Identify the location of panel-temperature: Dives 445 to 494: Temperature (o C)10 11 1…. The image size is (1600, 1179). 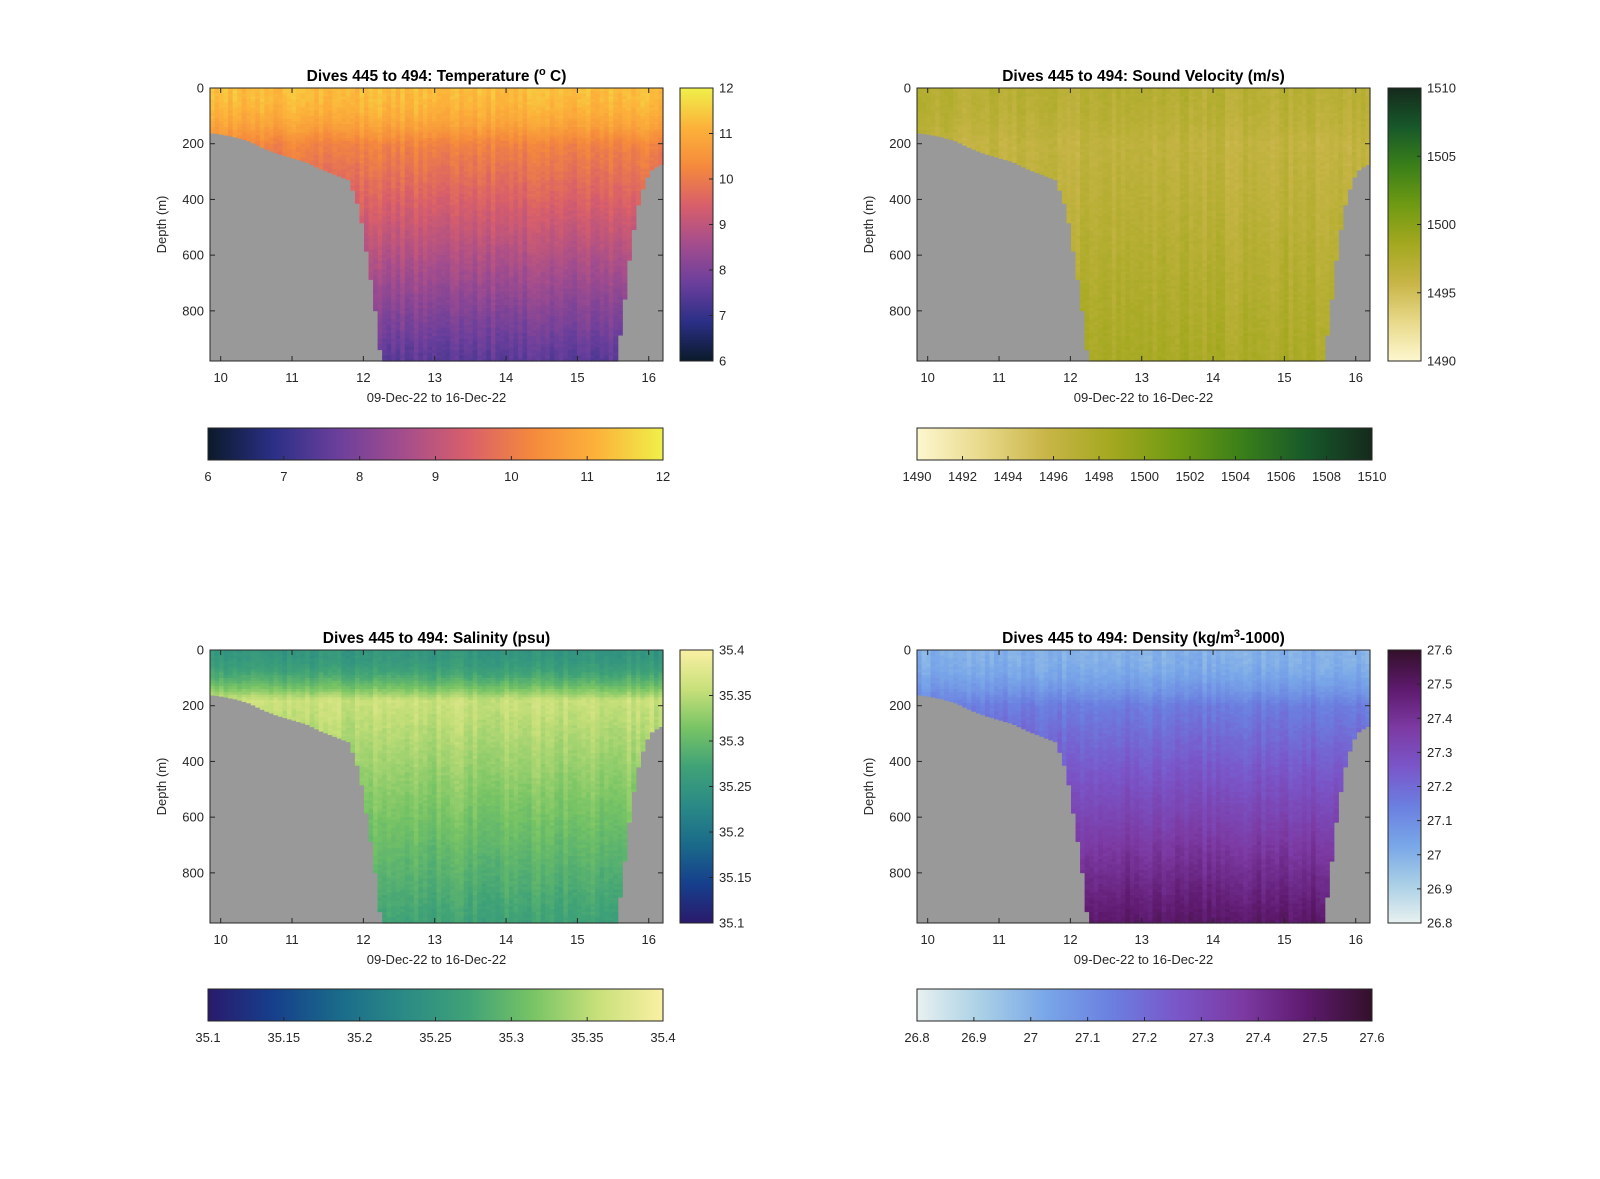
(443, 275).